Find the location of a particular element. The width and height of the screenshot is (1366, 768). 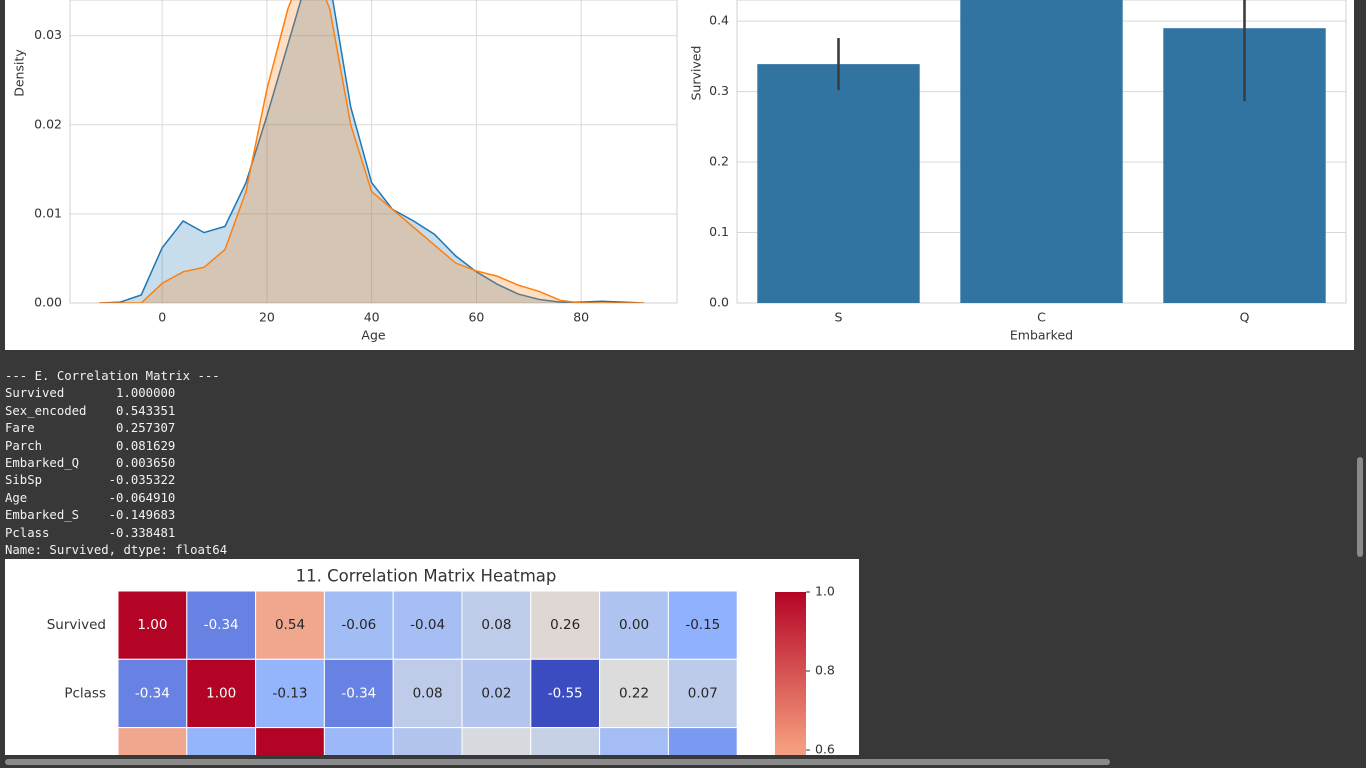

cell-label: 0.00 is located at coordinates (634, 625).